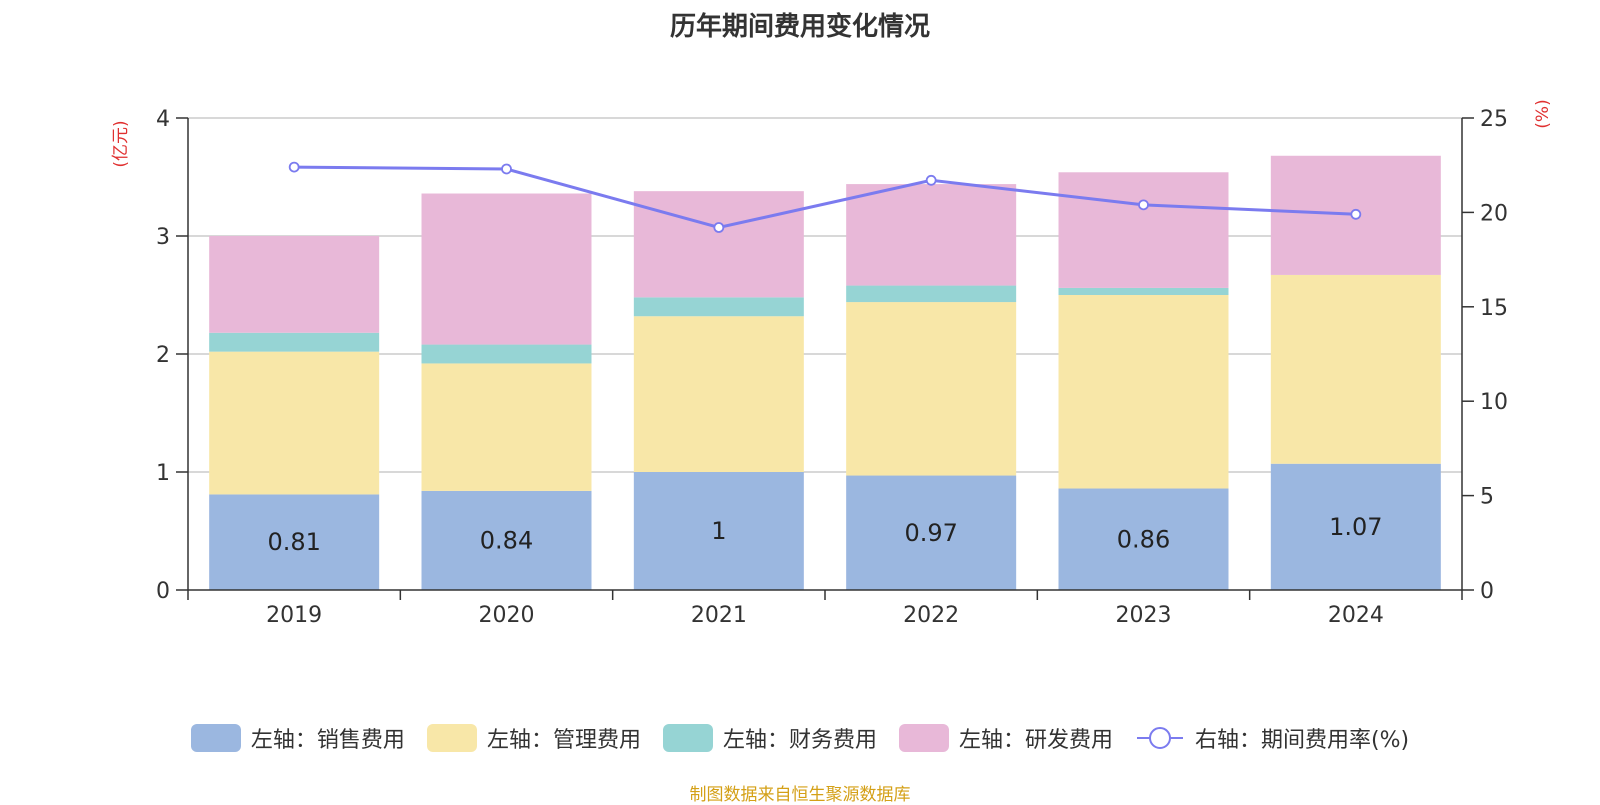  Describe the element at coordinates (327, 740) in the screenshot. I see `legend-label-sales: 左轴：销售费用` at that location.